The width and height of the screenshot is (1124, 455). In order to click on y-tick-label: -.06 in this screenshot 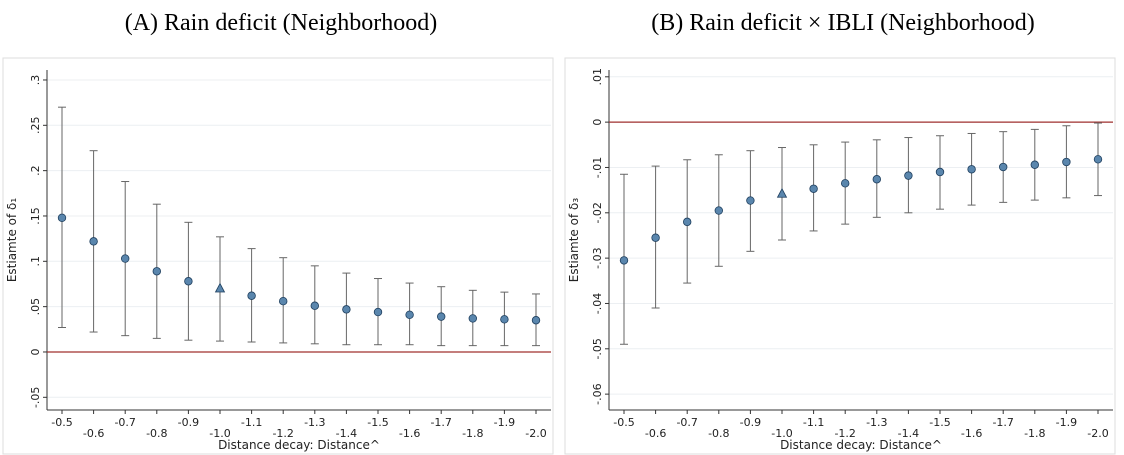, I will do `click(597, 393)`.